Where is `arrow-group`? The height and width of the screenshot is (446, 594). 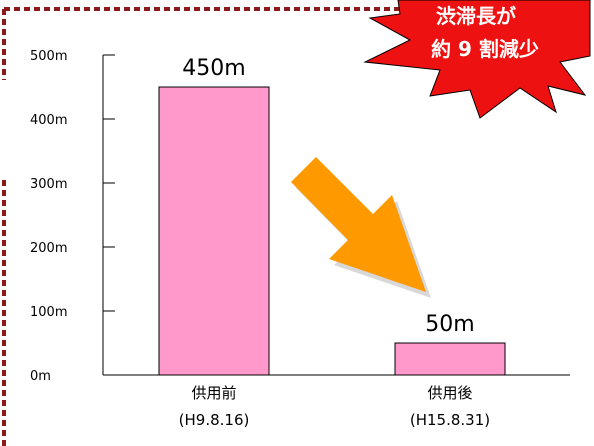 arrow-group is located at coordinates (361, 227).